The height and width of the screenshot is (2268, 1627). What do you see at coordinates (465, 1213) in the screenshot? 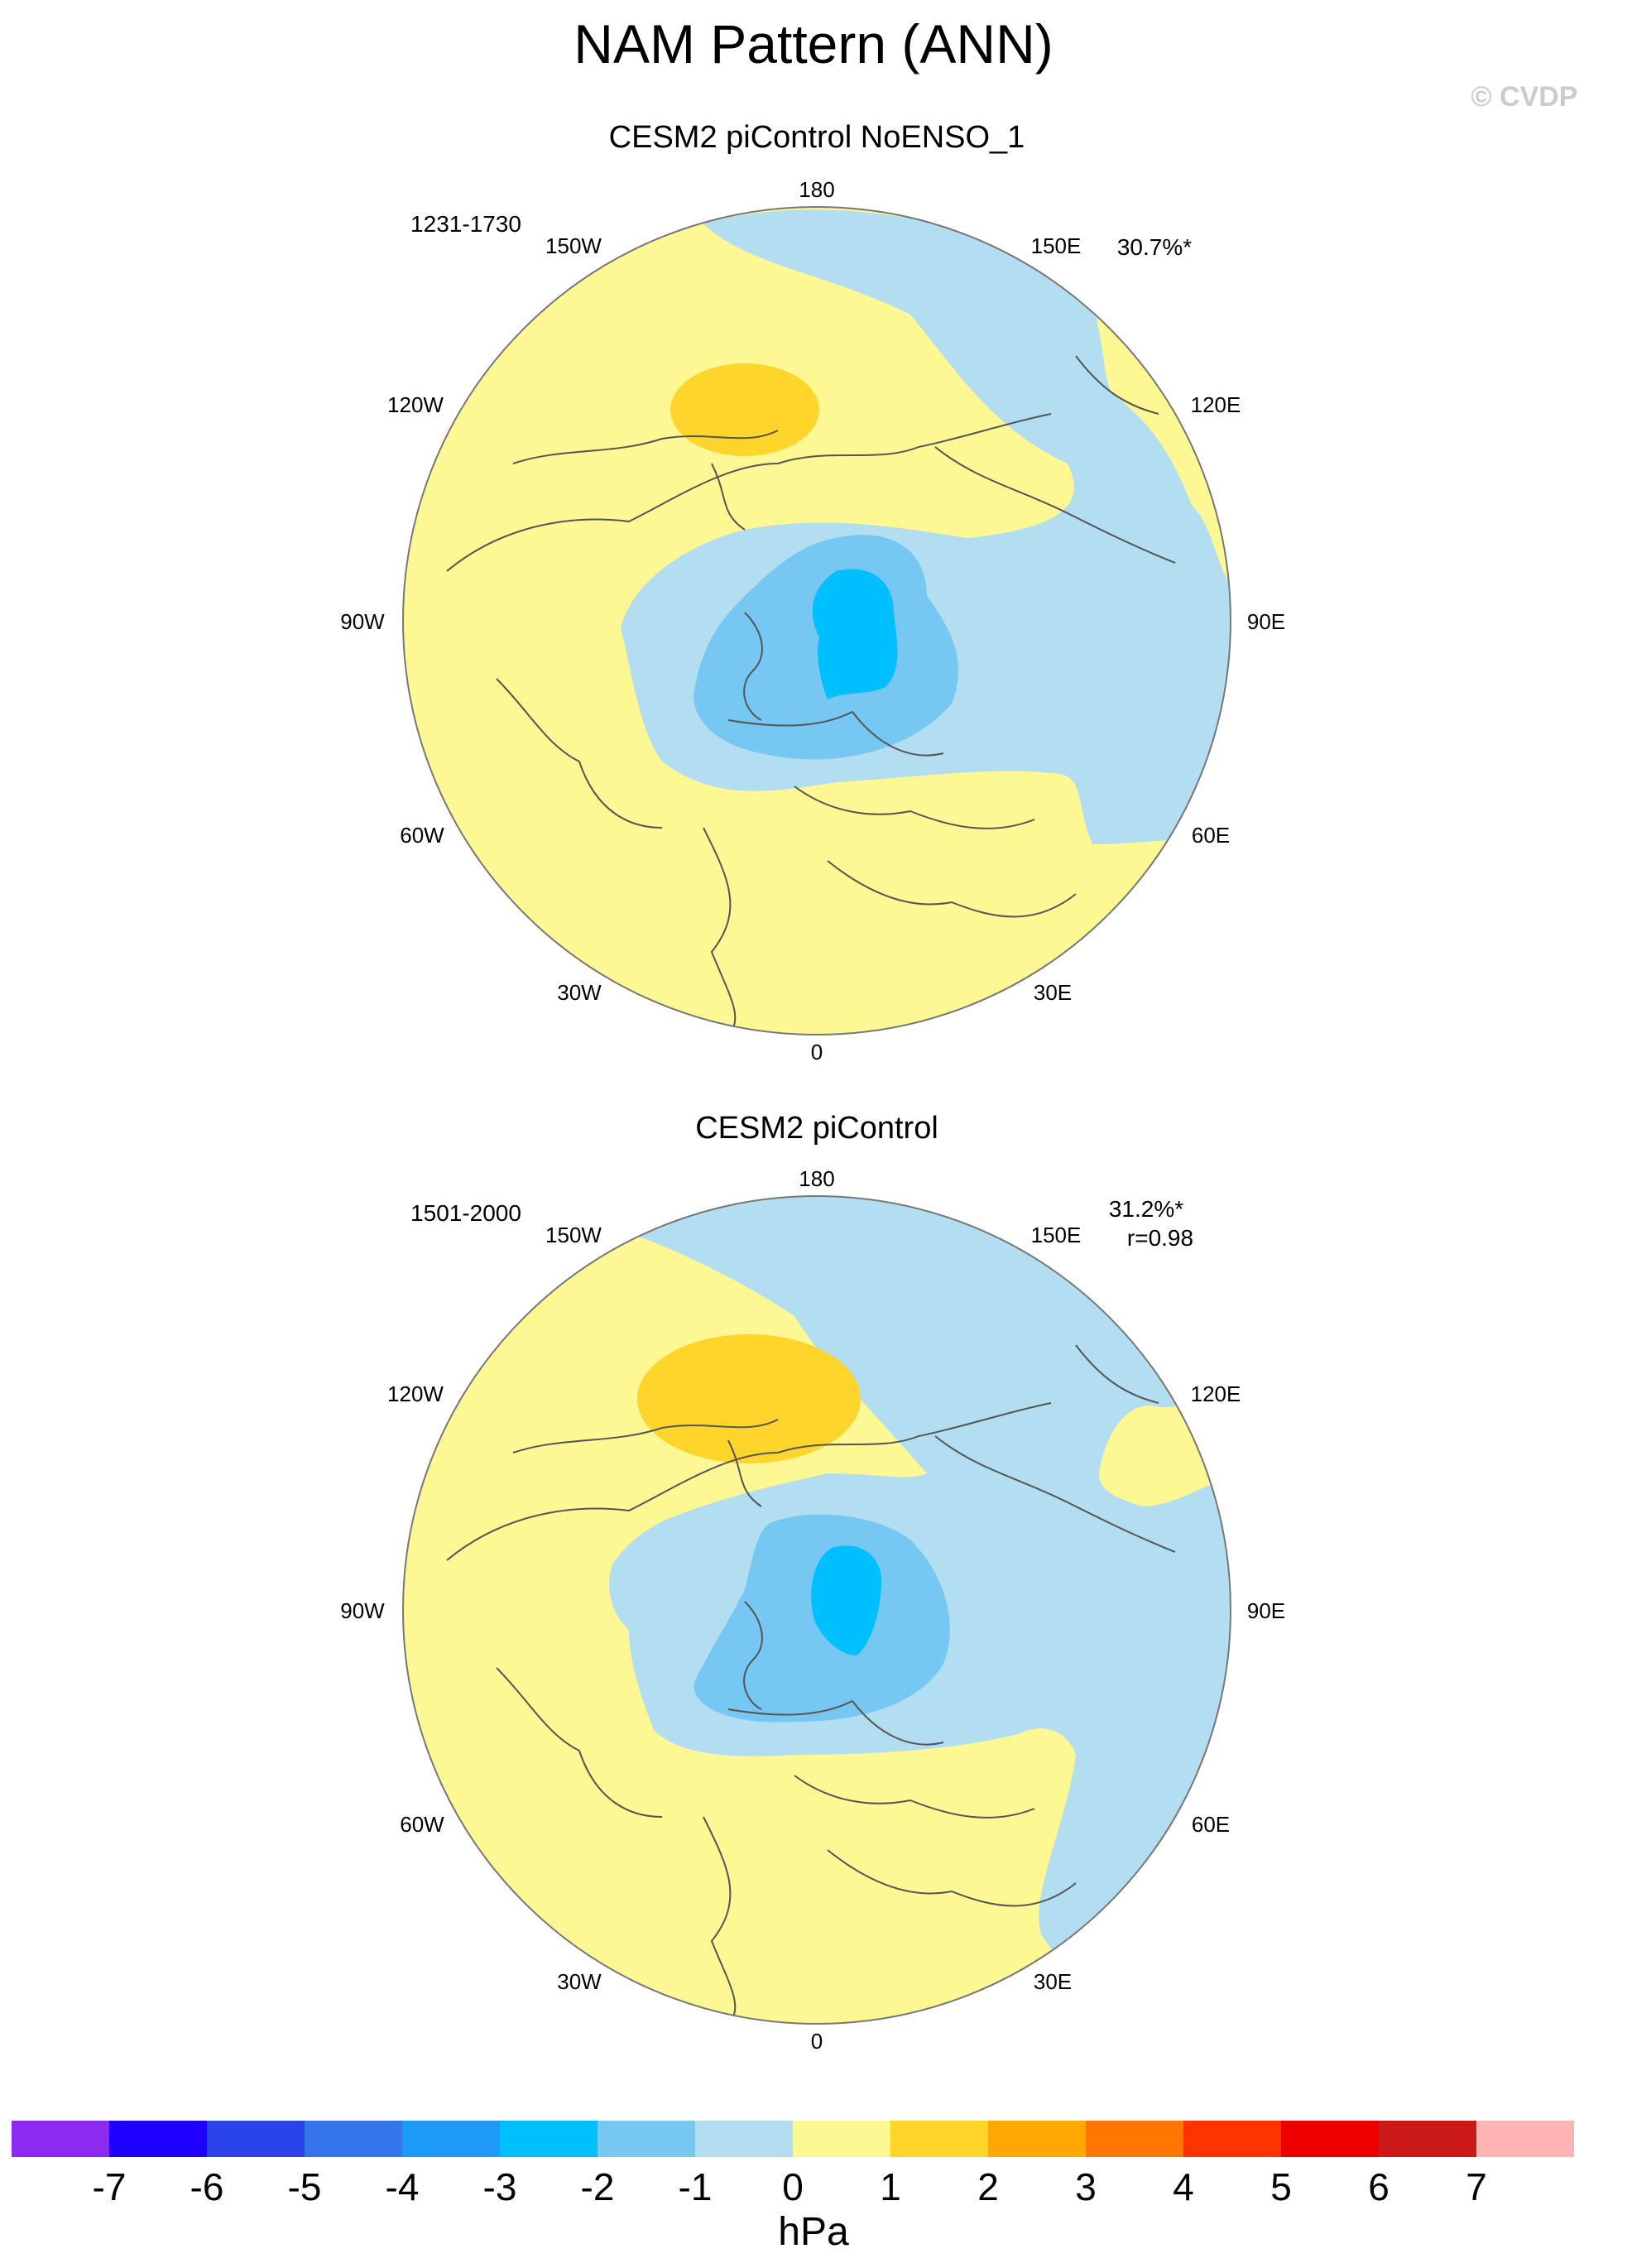
I see `panel-2-years: 1501-2000` at bounding box center [465, 1213].